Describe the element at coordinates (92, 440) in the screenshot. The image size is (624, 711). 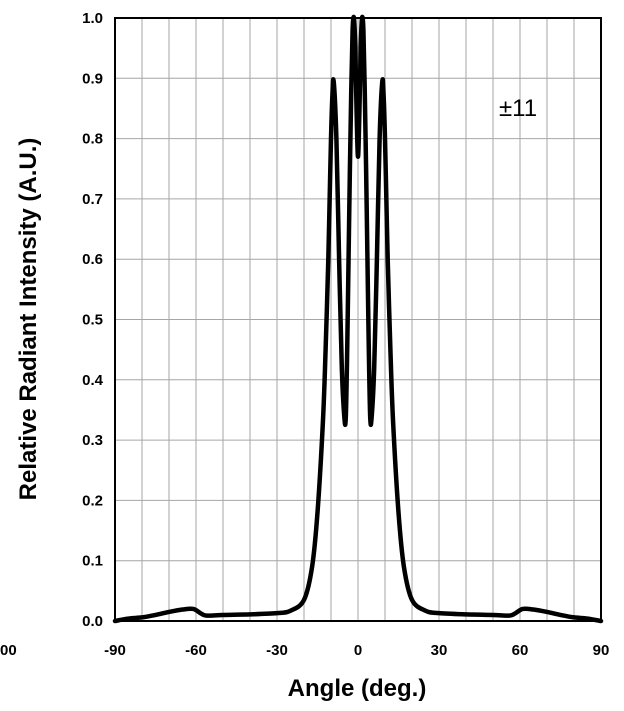
I see `y-tick-label: 0.3` at that location.